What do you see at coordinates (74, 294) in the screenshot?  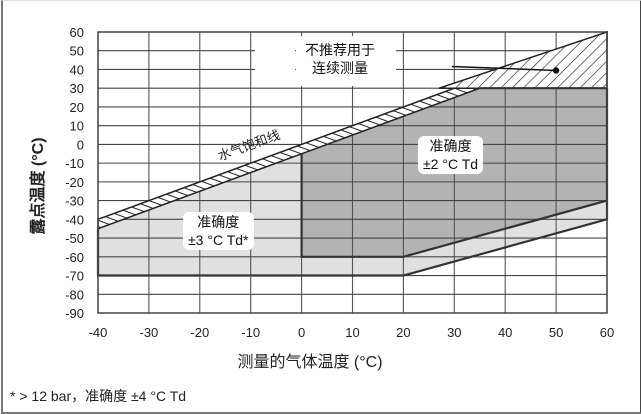 I see `svg-text: -80` at bounding box center [74, 294].